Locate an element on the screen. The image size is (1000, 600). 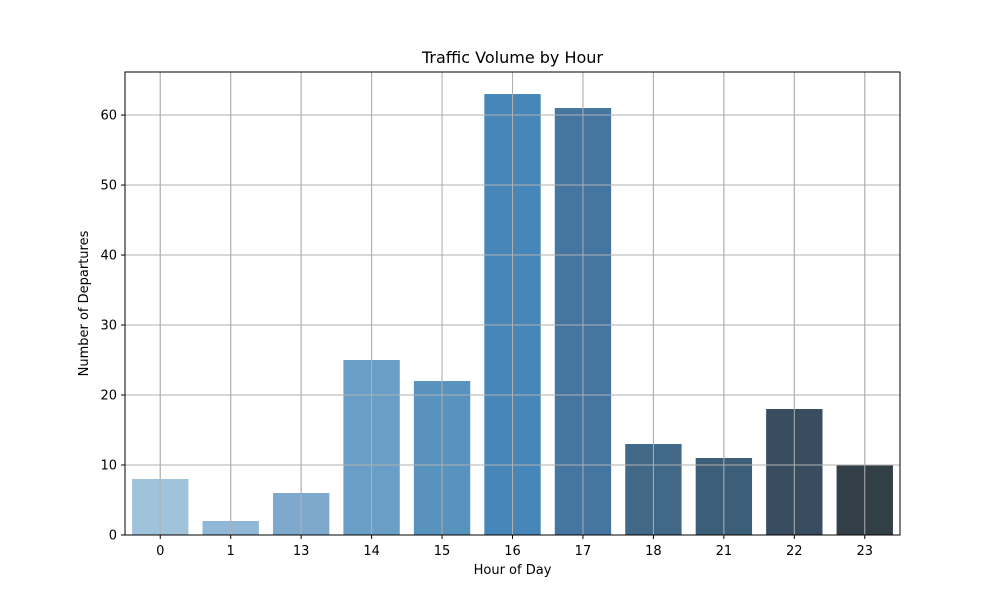
x-tick-label: 22 is located at coordinates (794, 551).